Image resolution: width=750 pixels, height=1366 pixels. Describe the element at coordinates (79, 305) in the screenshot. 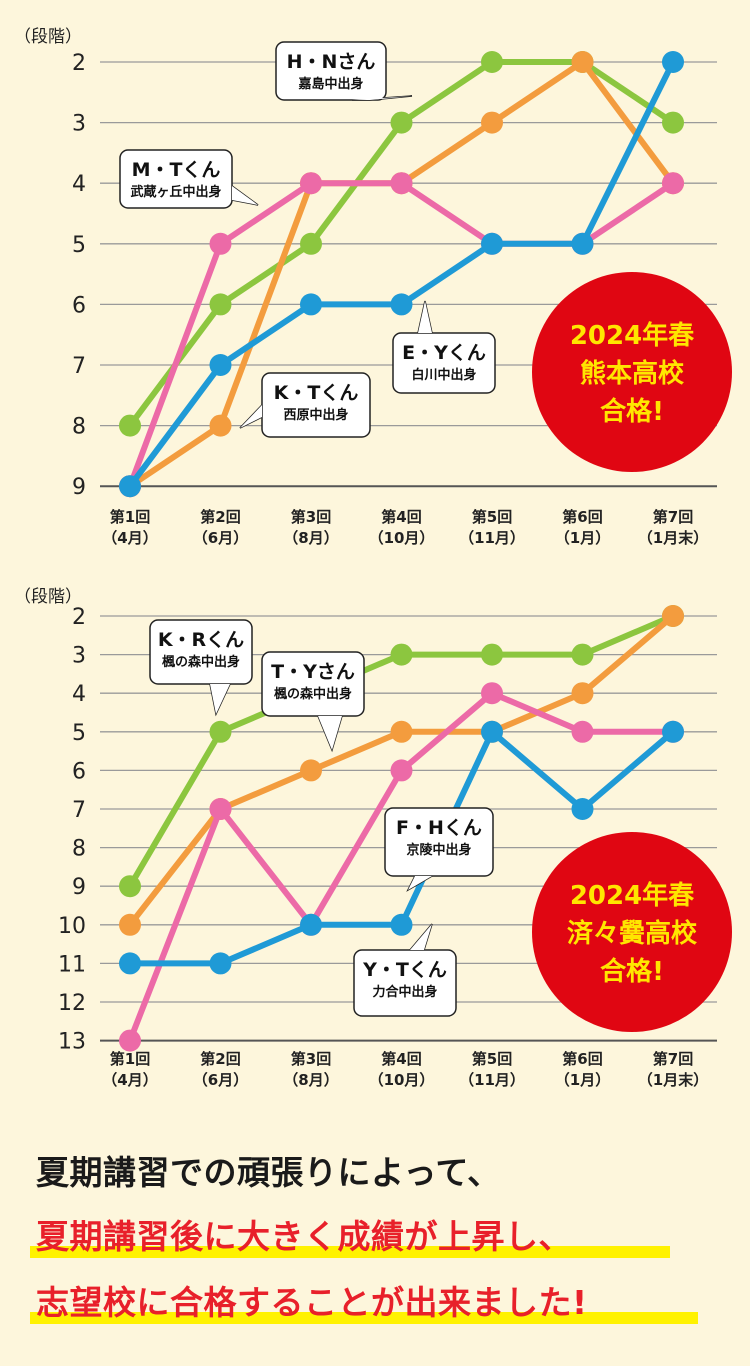

I see `y-tick-label: 6` at that location.